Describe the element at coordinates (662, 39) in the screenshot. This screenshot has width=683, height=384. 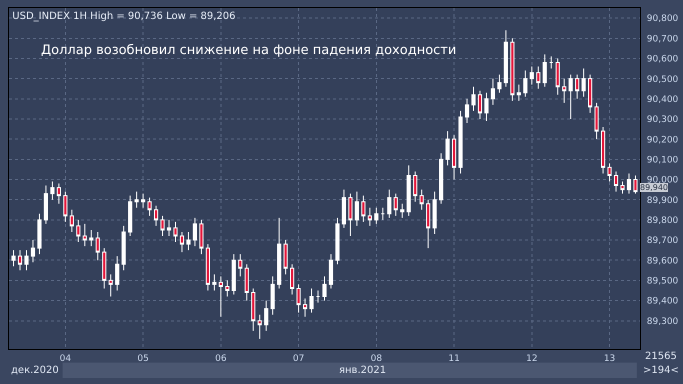
I see `y-tick-label: 90,700` at that location.